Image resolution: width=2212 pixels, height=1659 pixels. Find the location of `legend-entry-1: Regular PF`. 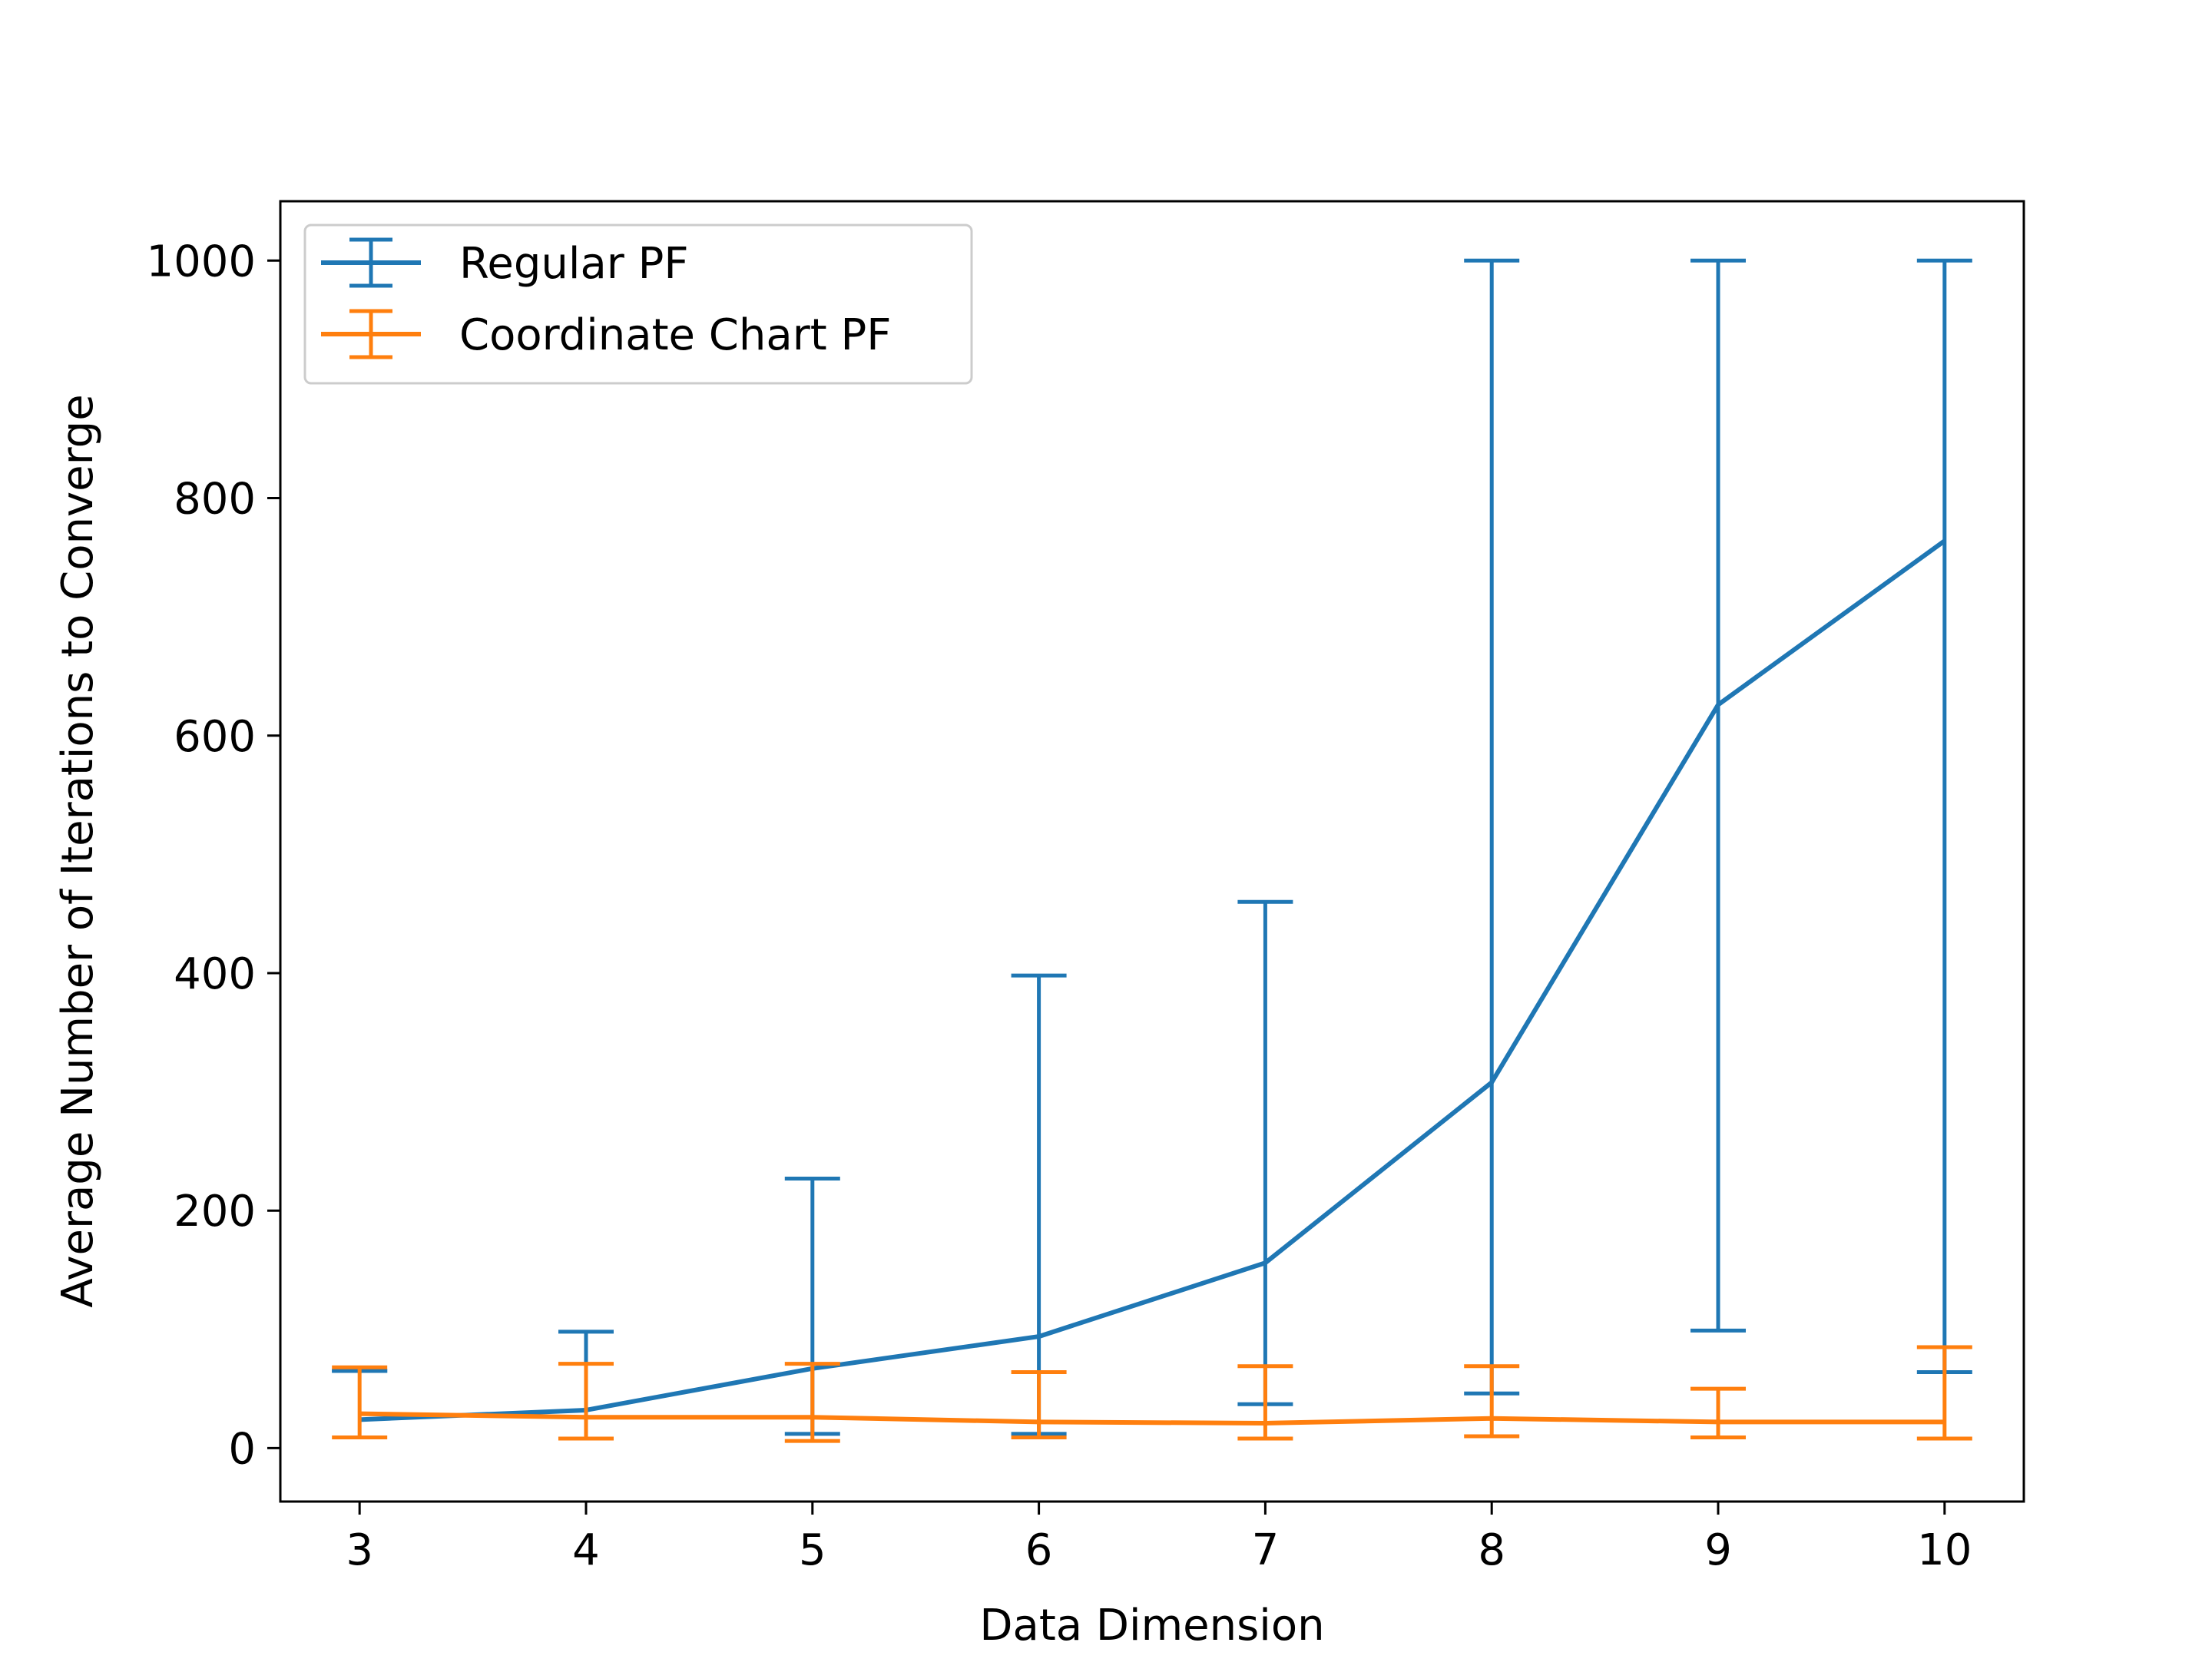

legend-entry-1: Regular PF is located at coordinates (505, 263).